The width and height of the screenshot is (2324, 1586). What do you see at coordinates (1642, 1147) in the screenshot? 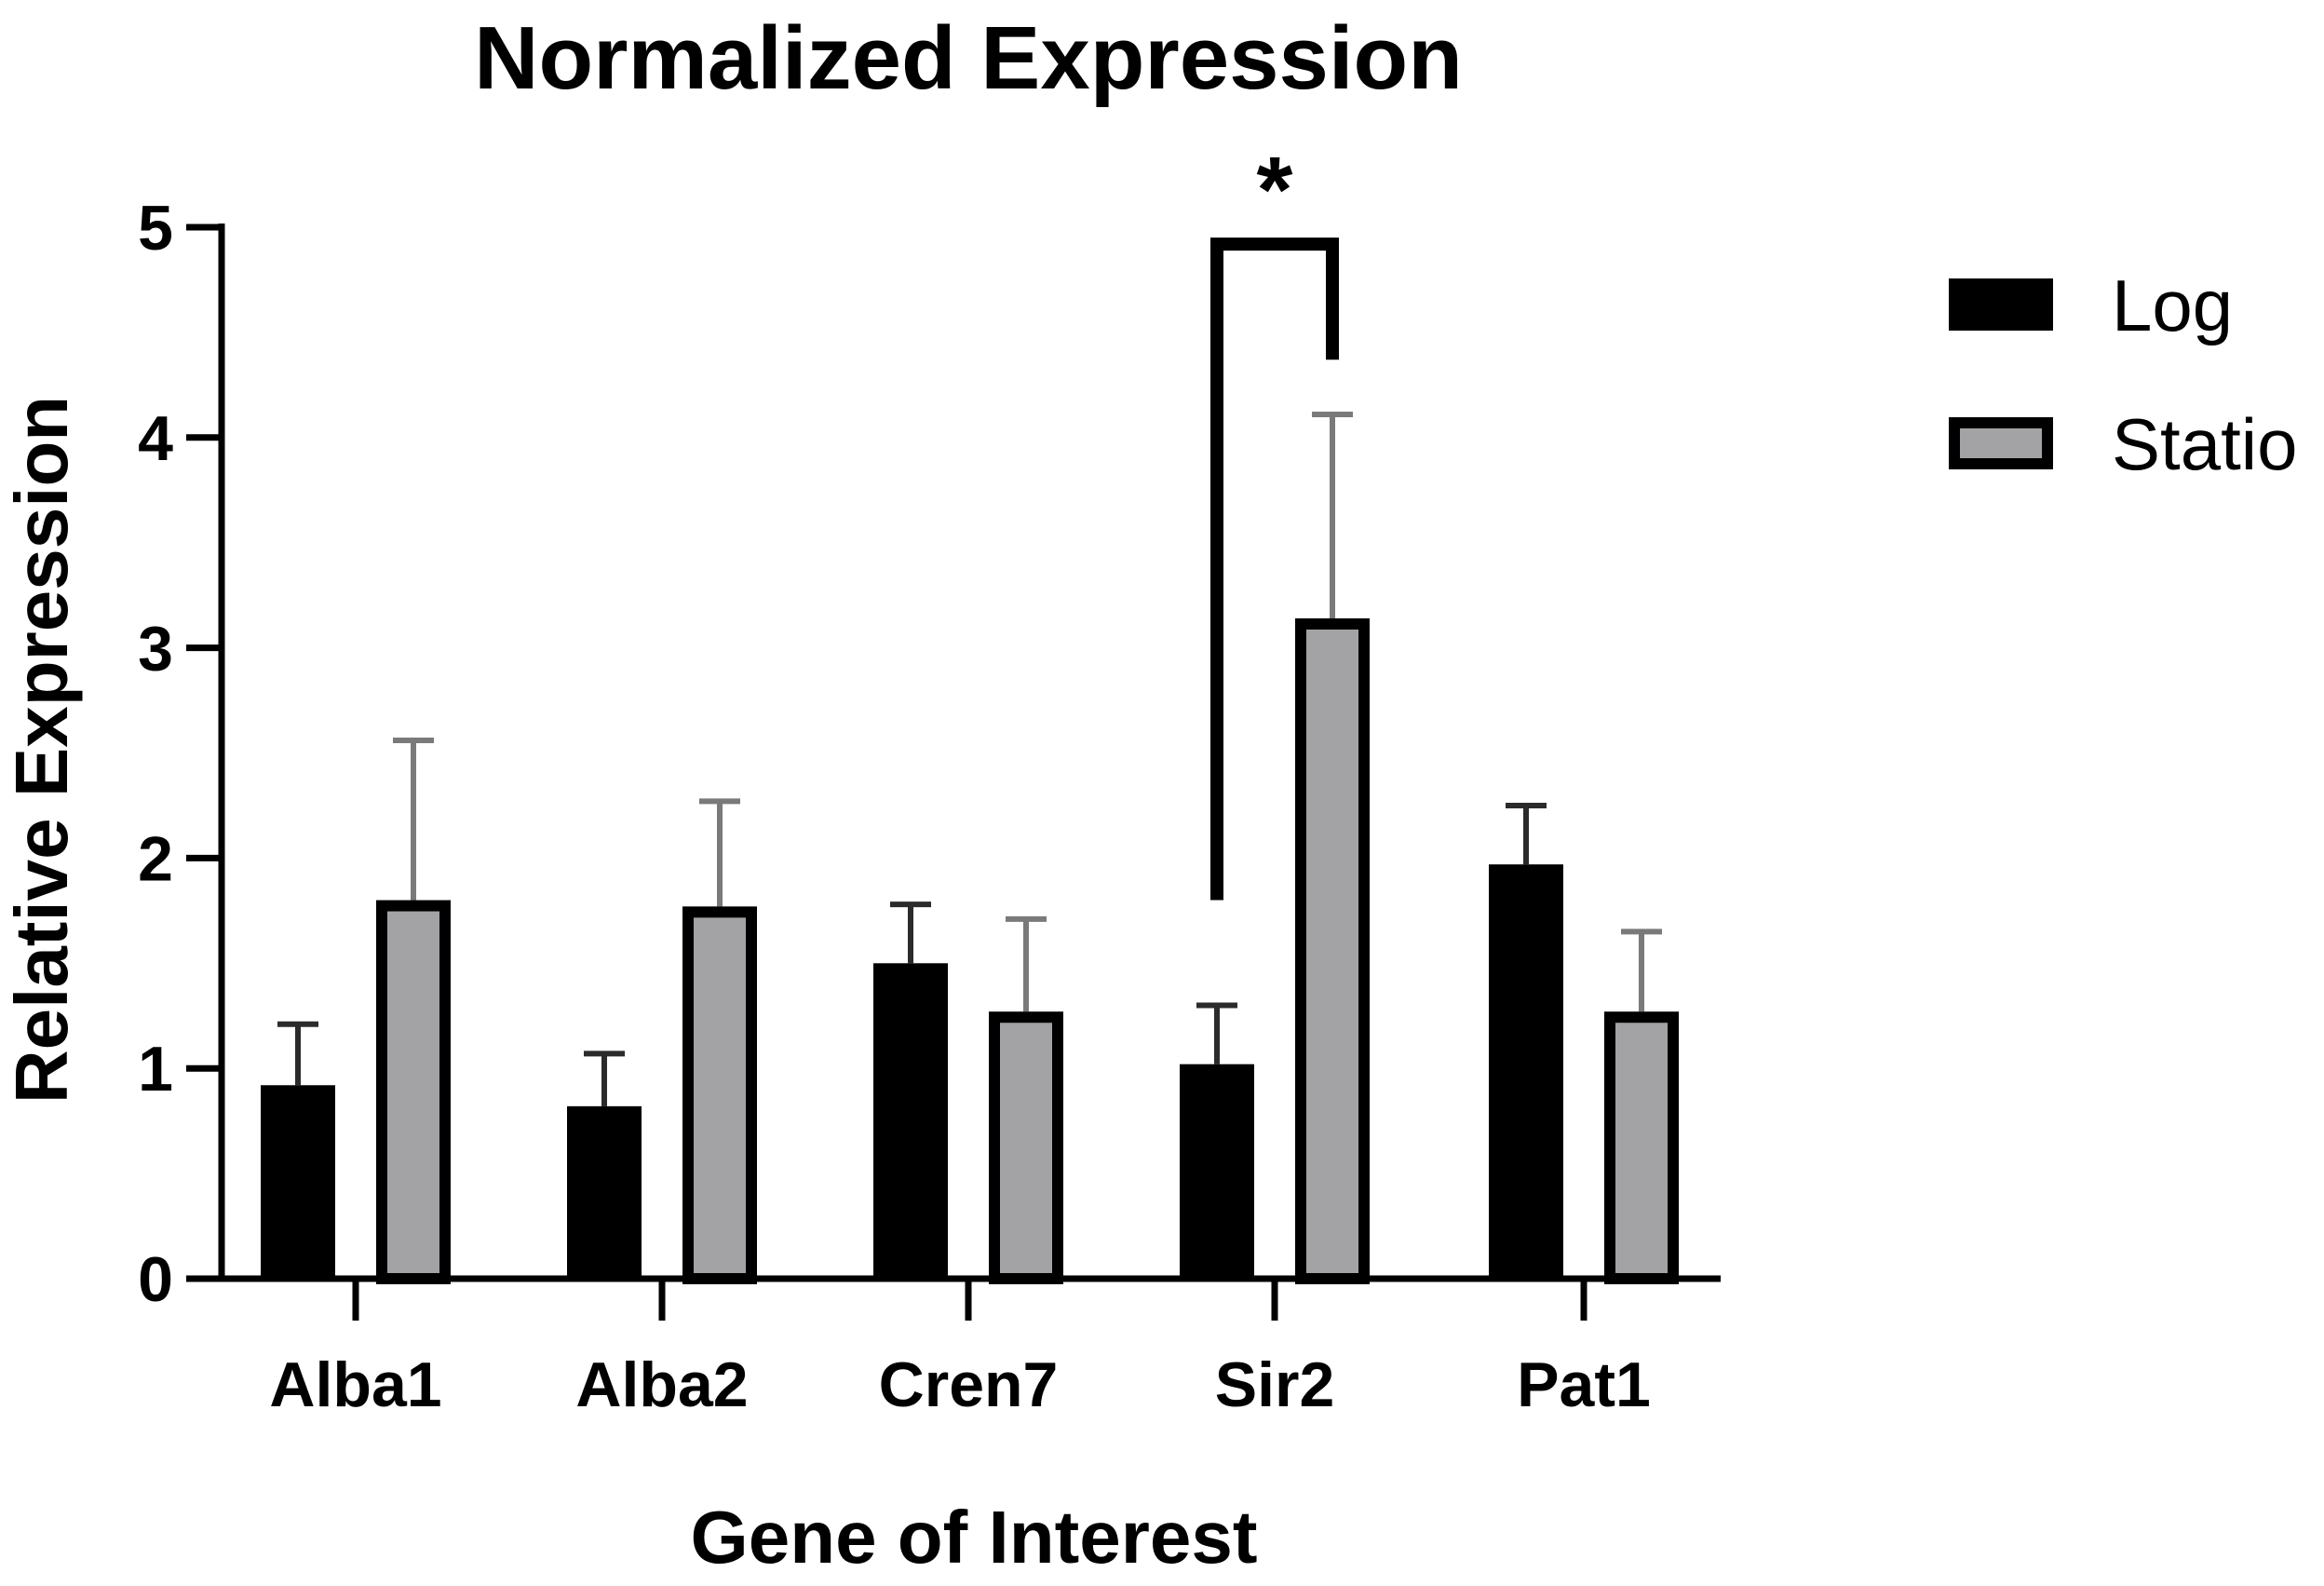
I see `bar-statio-pat1` at bounding box center [1642, 1147].